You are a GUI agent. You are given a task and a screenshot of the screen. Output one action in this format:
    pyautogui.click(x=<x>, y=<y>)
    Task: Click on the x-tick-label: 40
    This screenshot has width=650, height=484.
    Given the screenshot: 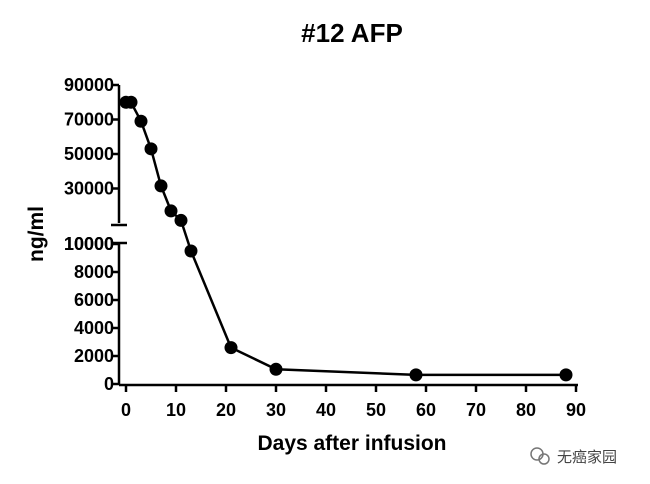 What is the action you would take?
    pyautogui.click(x=326, y=410)
    